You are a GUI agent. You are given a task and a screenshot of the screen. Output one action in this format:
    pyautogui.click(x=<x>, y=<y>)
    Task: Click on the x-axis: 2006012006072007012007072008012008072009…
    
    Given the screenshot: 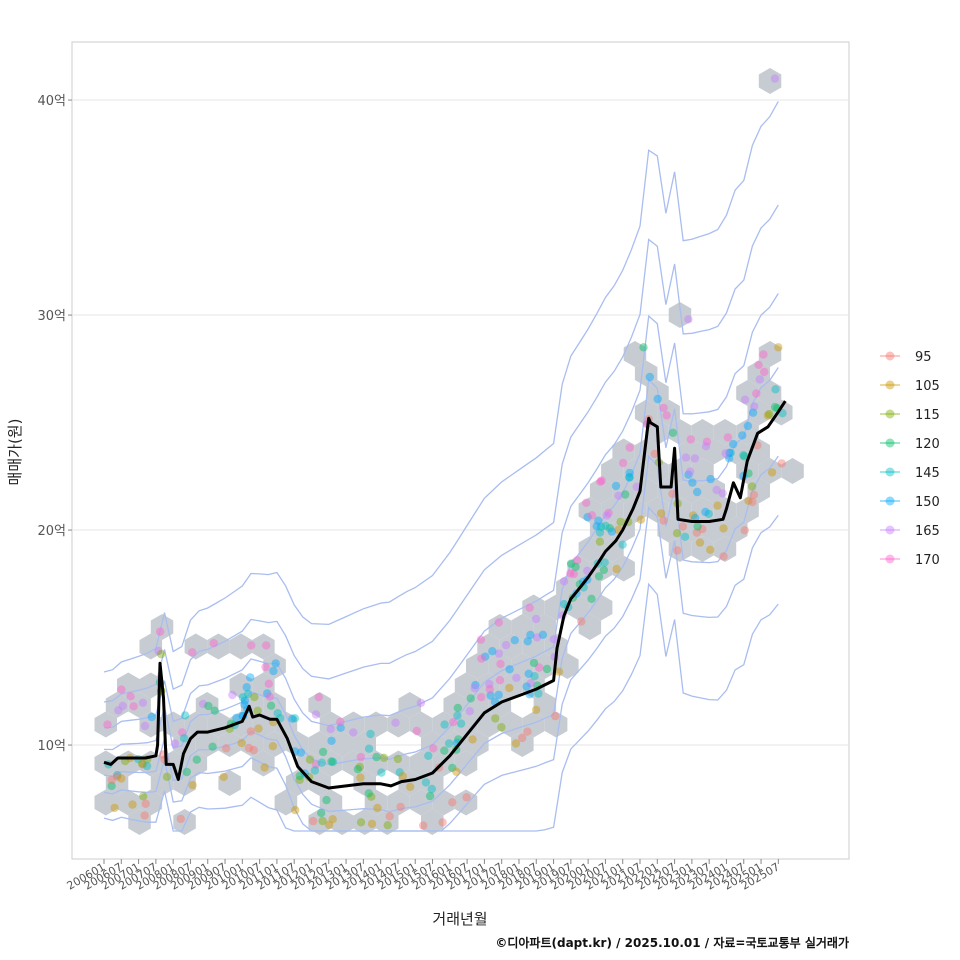 What is the action you would take?
    pyautogui.click(x=423, y=876)
    